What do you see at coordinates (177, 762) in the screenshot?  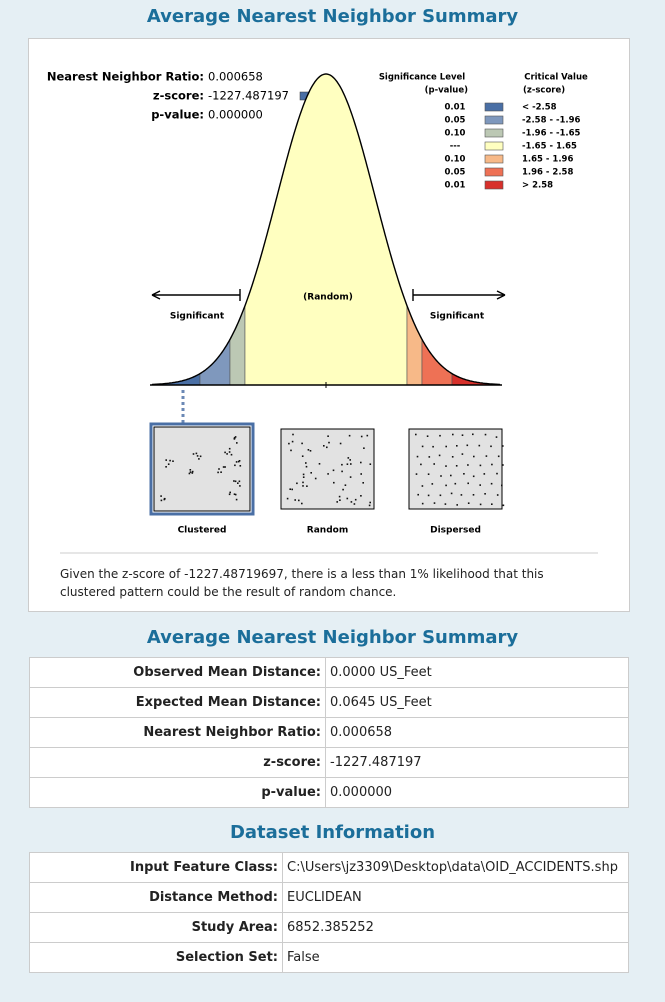 I see `row-label: z-score:` at bounding box center [177, 762].